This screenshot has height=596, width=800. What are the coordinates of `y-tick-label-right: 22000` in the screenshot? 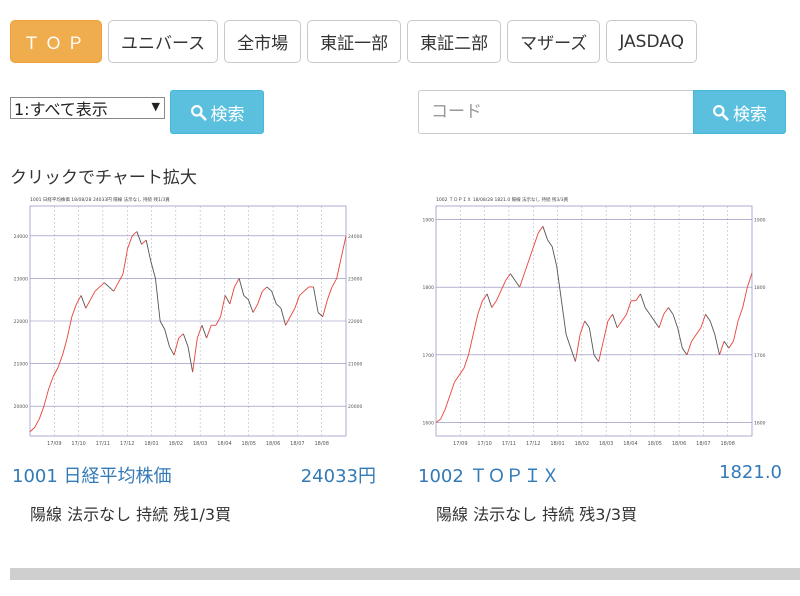 It's located at (355, 322).